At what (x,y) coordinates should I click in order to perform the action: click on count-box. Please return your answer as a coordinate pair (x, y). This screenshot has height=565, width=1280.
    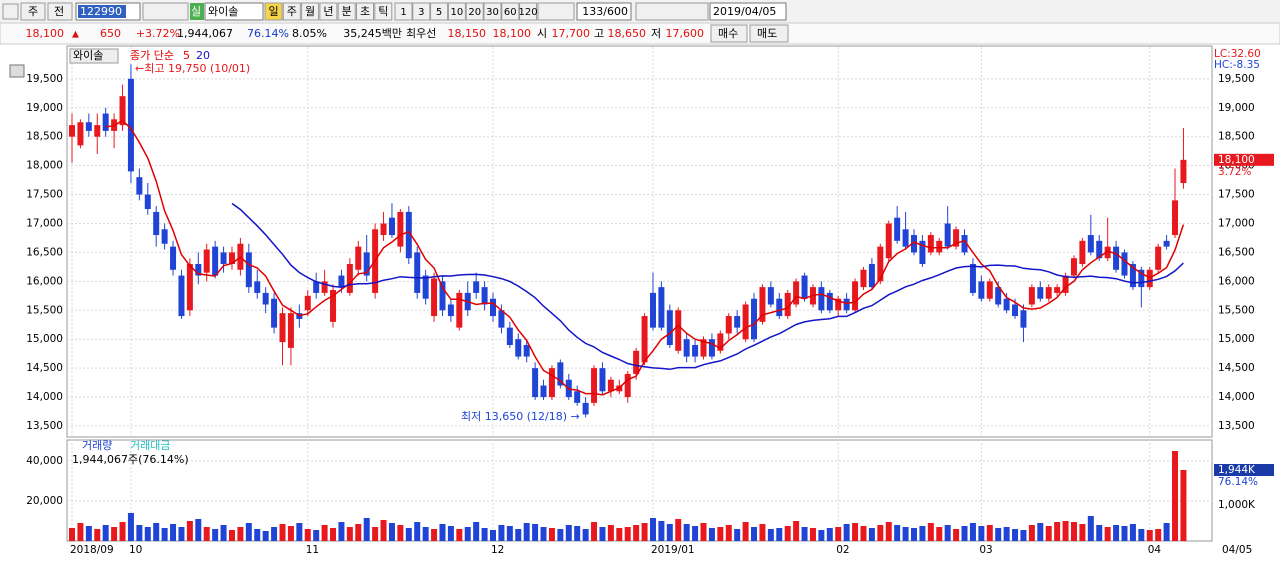
    Looking at the image, I should click on (604, 11).